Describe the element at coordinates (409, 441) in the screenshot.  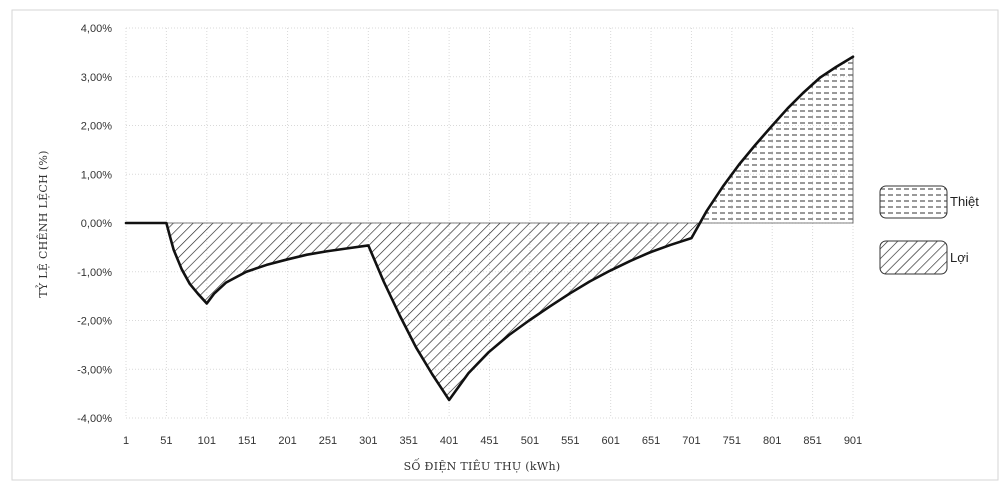
I see `x-tick-label: 351` at that location.